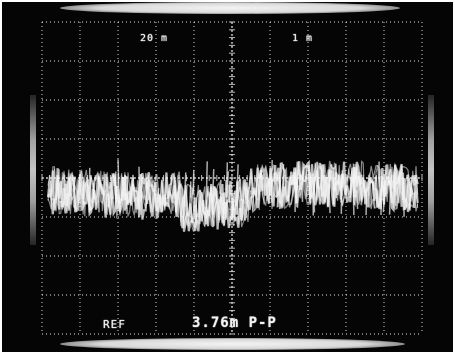  Describe the element at coordinates (431, 170) in the screenshot. I see `screen-edge-right` at that location.